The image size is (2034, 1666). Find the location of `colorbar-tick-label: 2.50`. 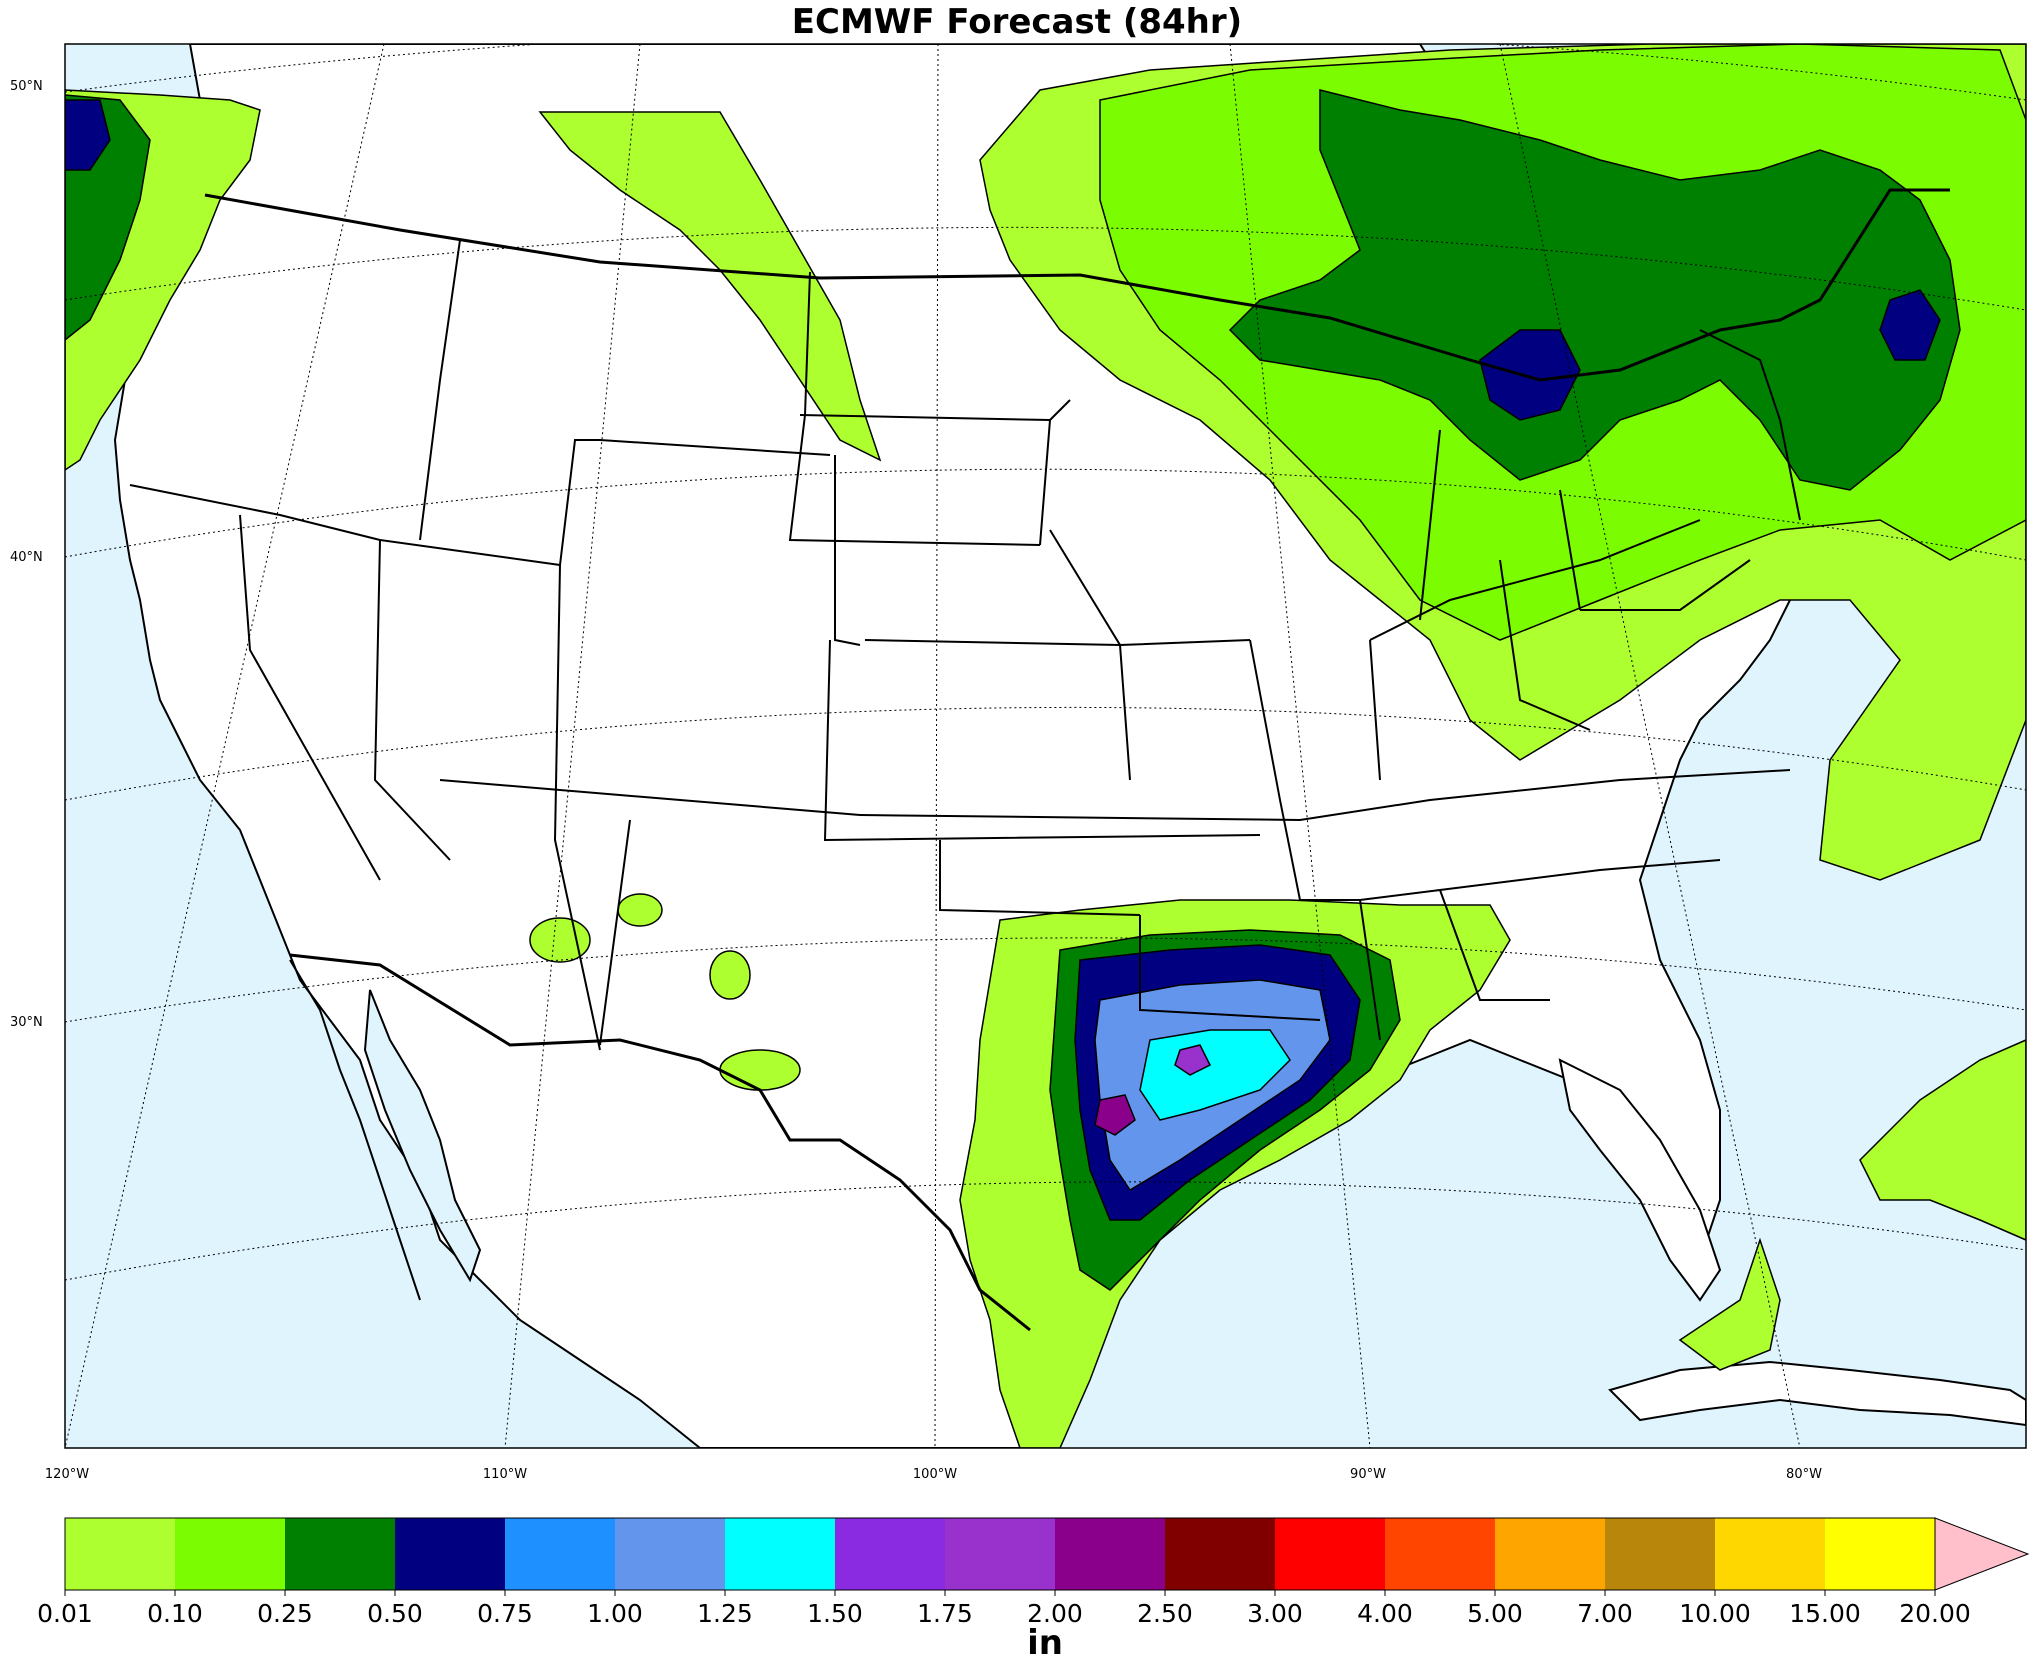

colorbar-tick-label: 2.50 is located at coordinates (1165, 1613).